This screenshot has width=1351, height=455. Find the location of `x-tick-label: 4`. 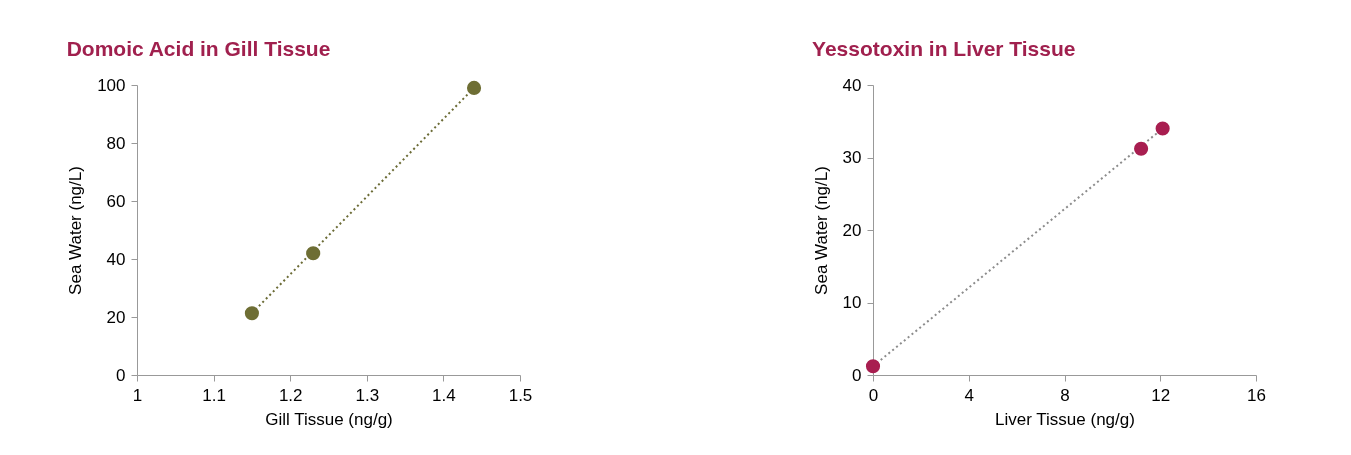

x-tick-label: 4 is located at coordinates (969, 395).